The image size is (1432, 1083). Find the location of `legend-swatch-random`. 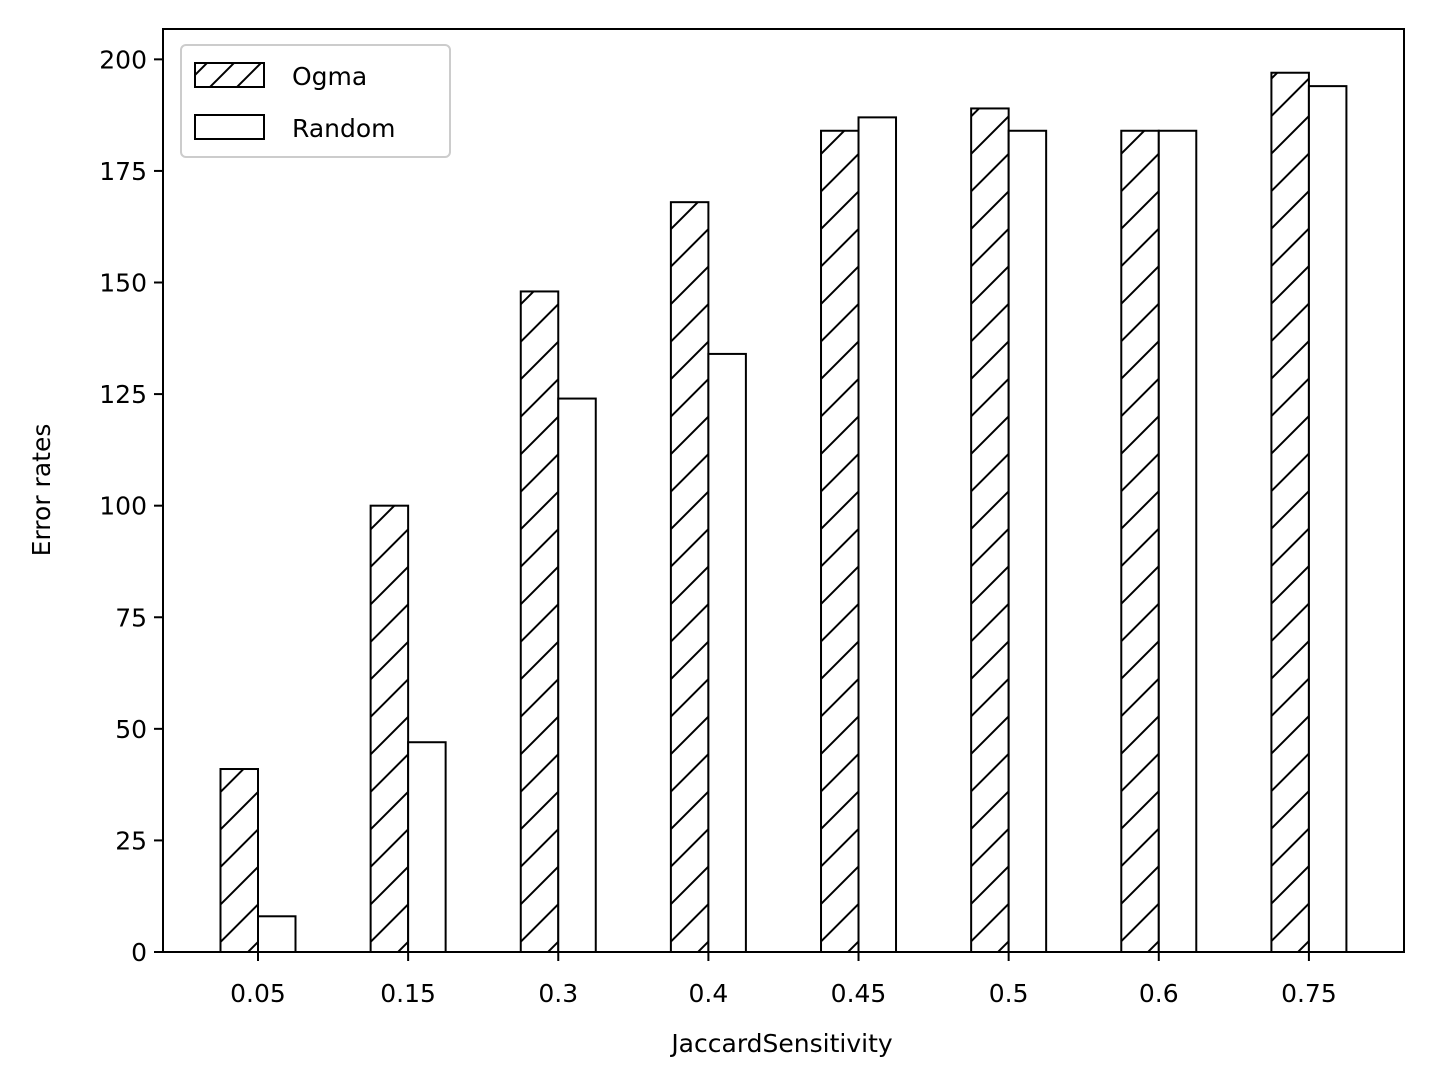

legend-swatch-random is located at coordinates (229, 127).